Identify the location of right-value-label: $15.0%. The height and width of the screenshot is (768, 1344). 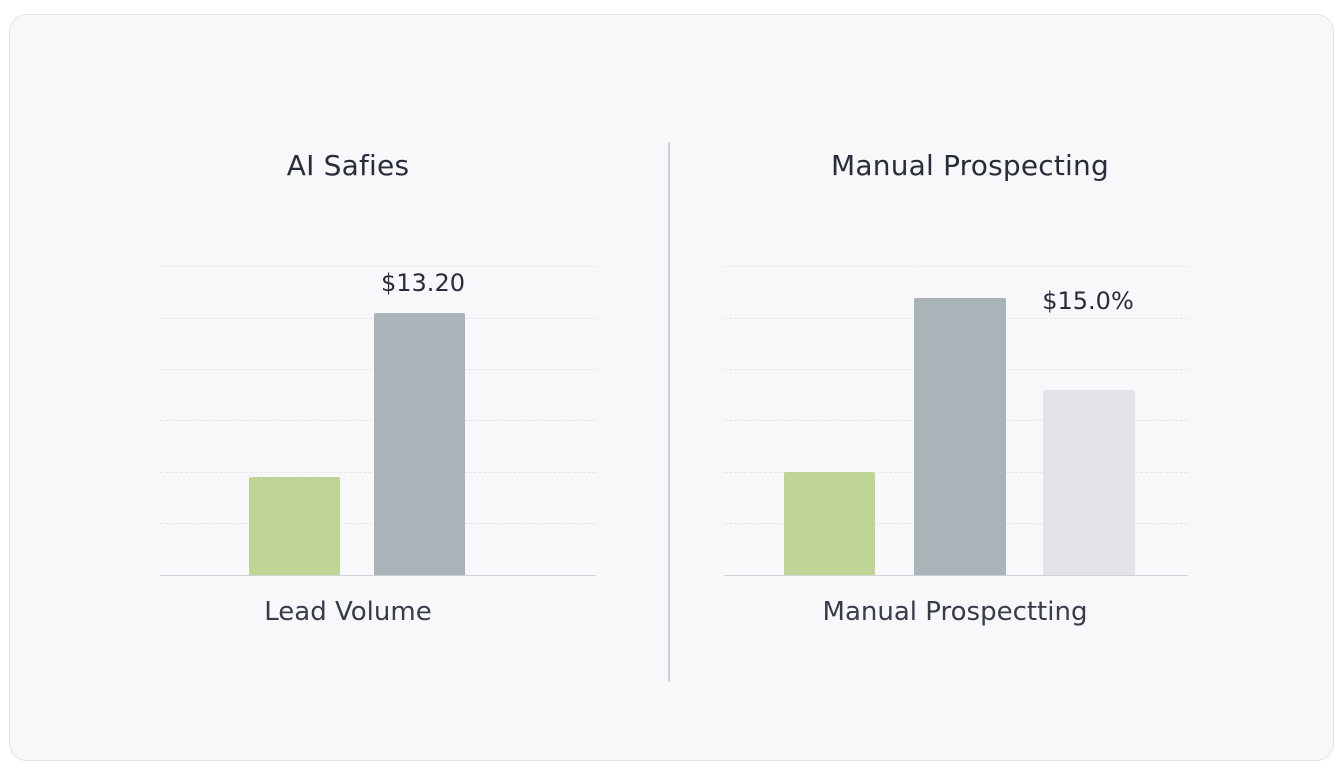
(1088, 301).